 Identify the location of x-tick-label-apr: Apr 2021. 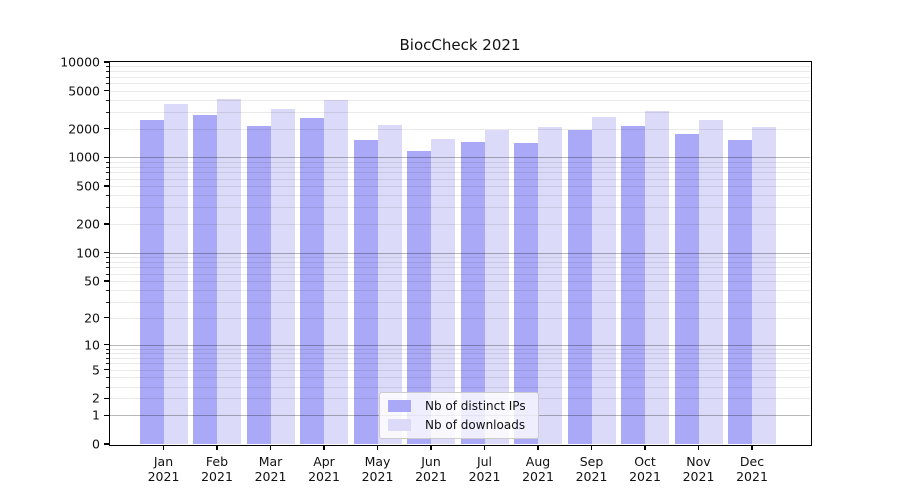
(324, 469).